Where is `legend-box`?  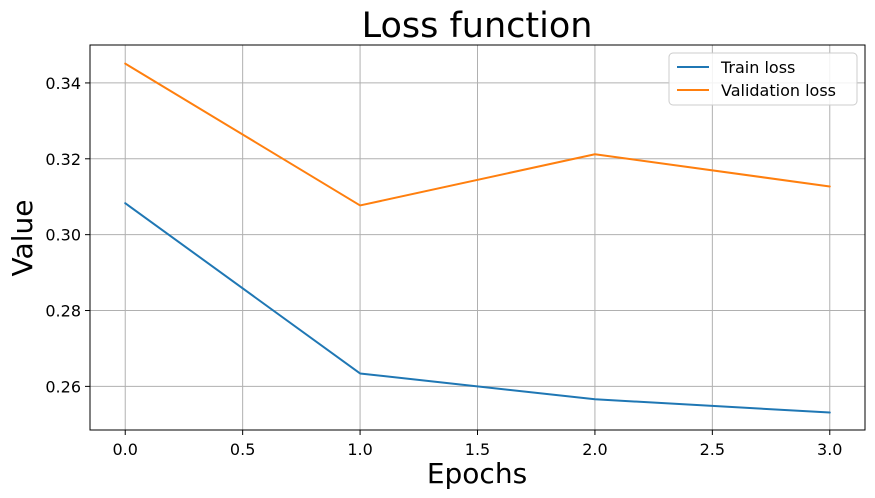 legend-box is located at coordinates (763, 79).